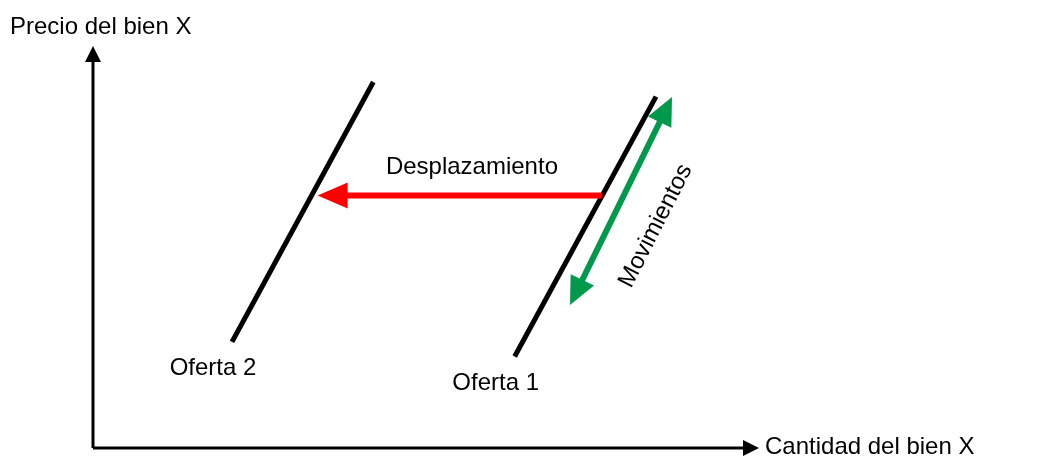 The height and width of the screenshot is (463, 1043). I want to click on y-axis-title: Precio del bien X, so click(101, 26).